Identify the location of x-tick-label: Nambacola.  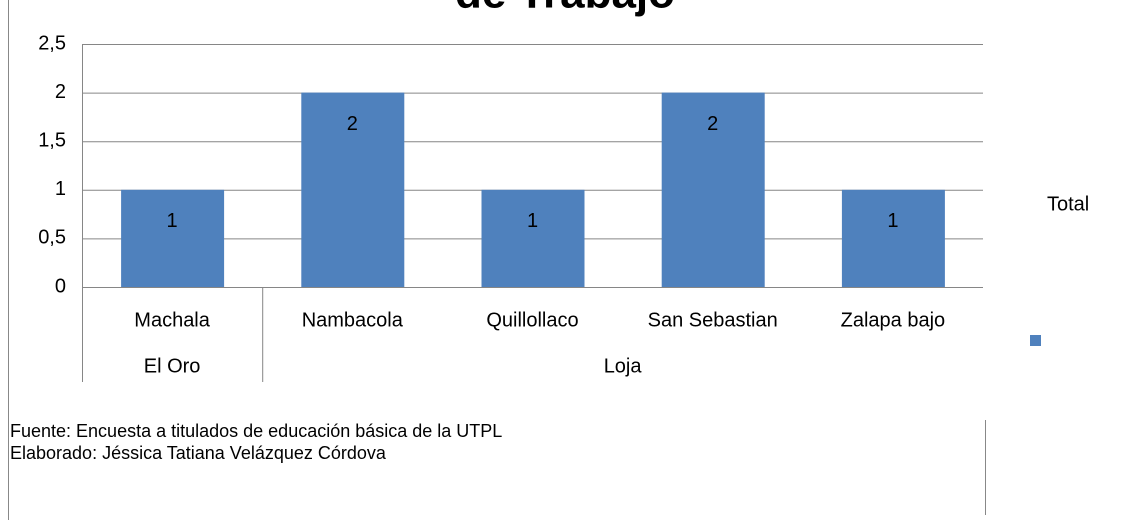
(353, 320).